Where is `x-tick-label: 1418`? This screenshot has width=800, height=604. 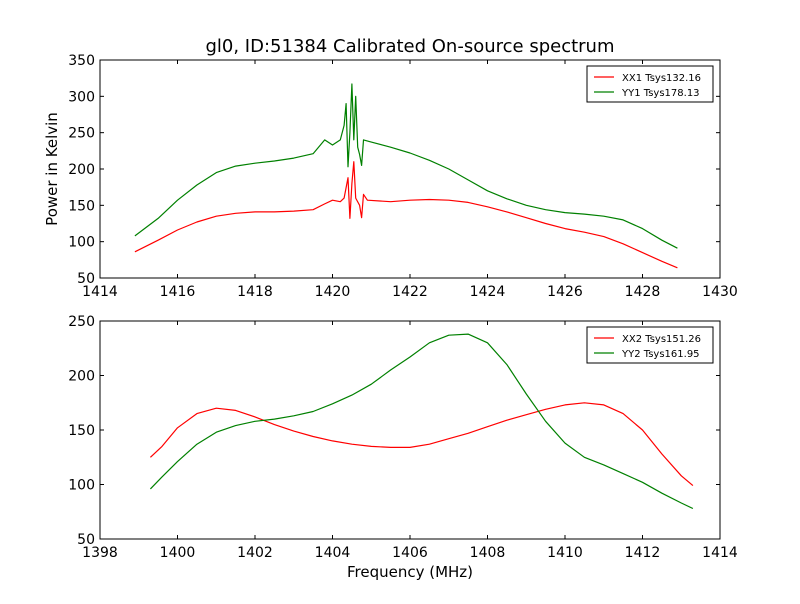 x-tick-label: 1418 is located at coordinates (255, 292).